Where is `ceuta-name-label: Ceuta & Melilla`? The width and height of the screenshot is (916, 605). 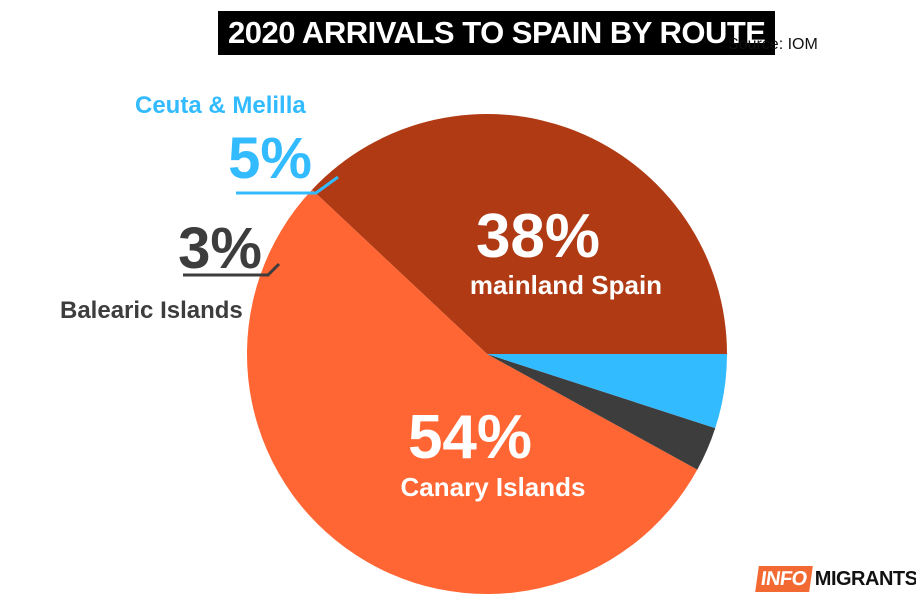
ceuta-name-label: Ceuta & Melilla is located at coordinates (220, 105).